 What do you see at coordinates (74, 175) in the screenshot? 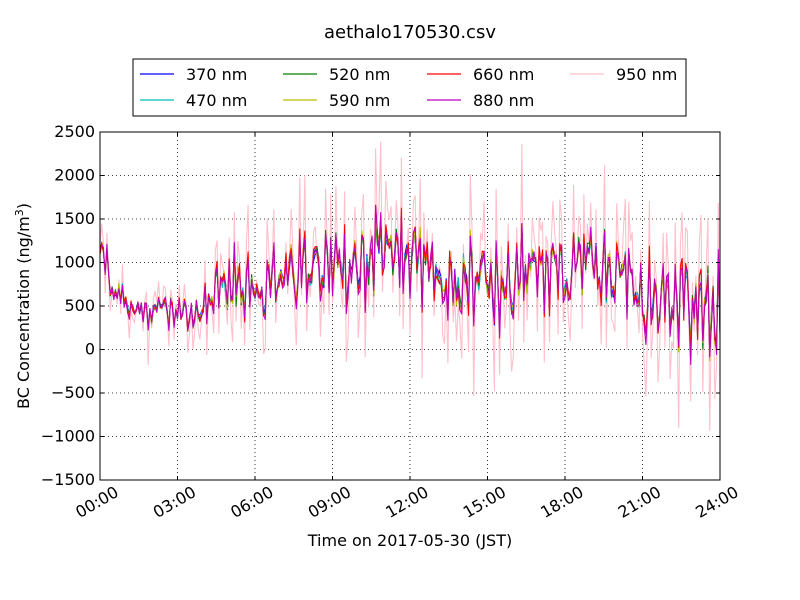
I see `y-tick-label: 2000` at bounding box center [74, 175].